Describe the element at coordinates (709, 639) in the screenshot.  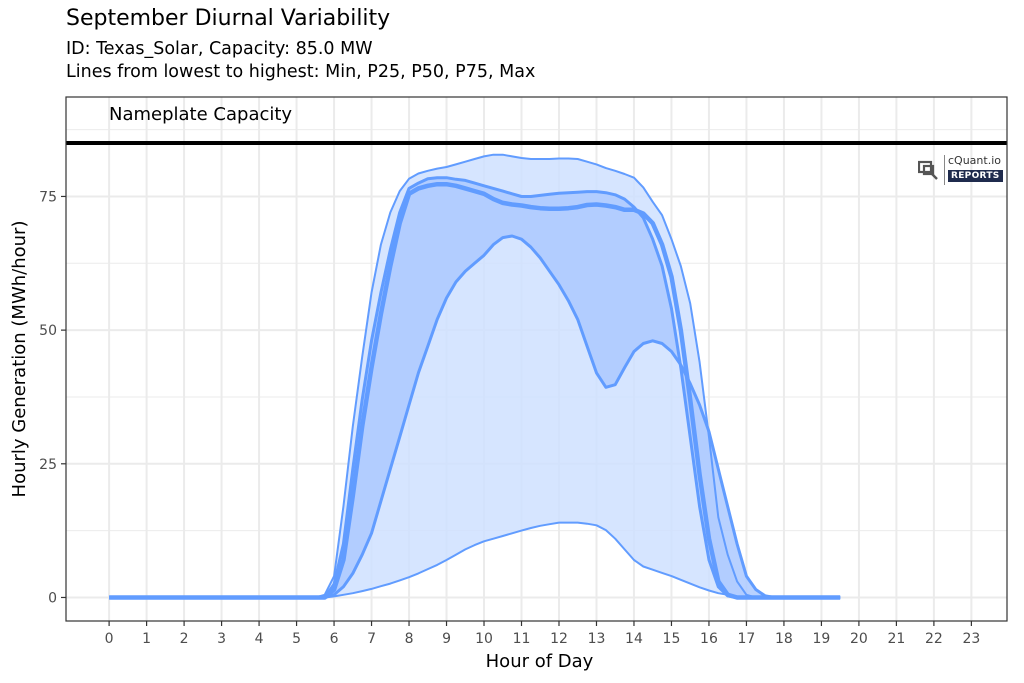
I see `x-tick-label: 16` at that location.